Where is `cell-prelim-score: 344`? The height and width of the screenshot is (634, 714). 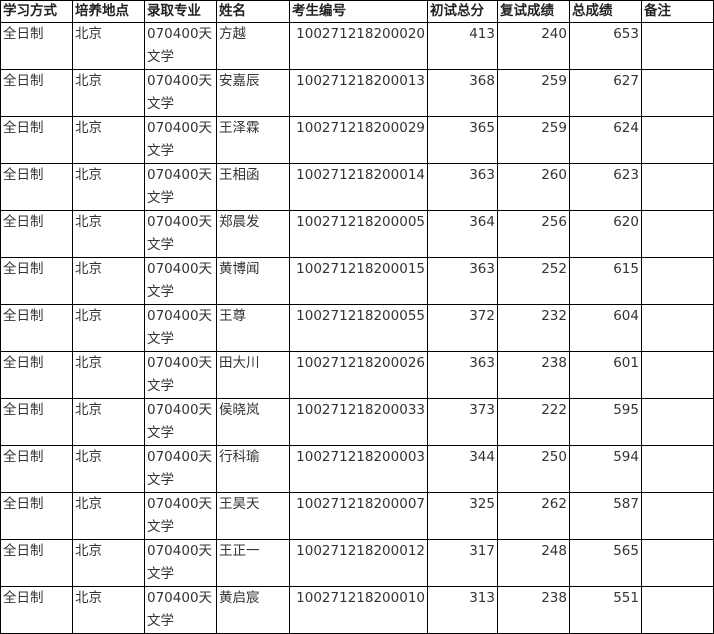 cell-prelim-score: 344 is located at coordinates (462, 469).